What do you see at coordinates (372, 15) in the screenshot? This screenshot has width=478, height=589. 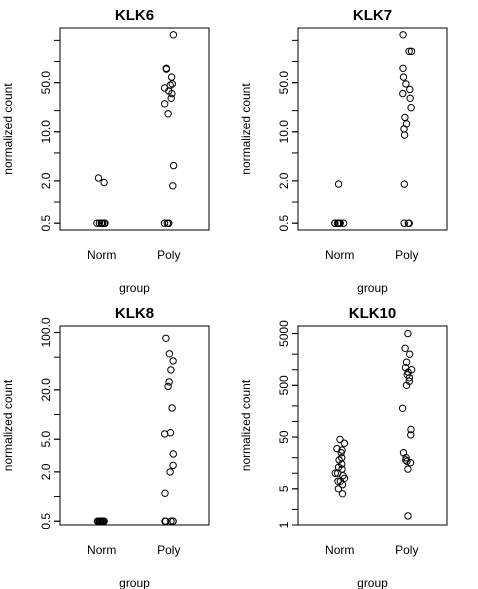 I see `chart-title: KLK7` at bounding box center [372, 15].